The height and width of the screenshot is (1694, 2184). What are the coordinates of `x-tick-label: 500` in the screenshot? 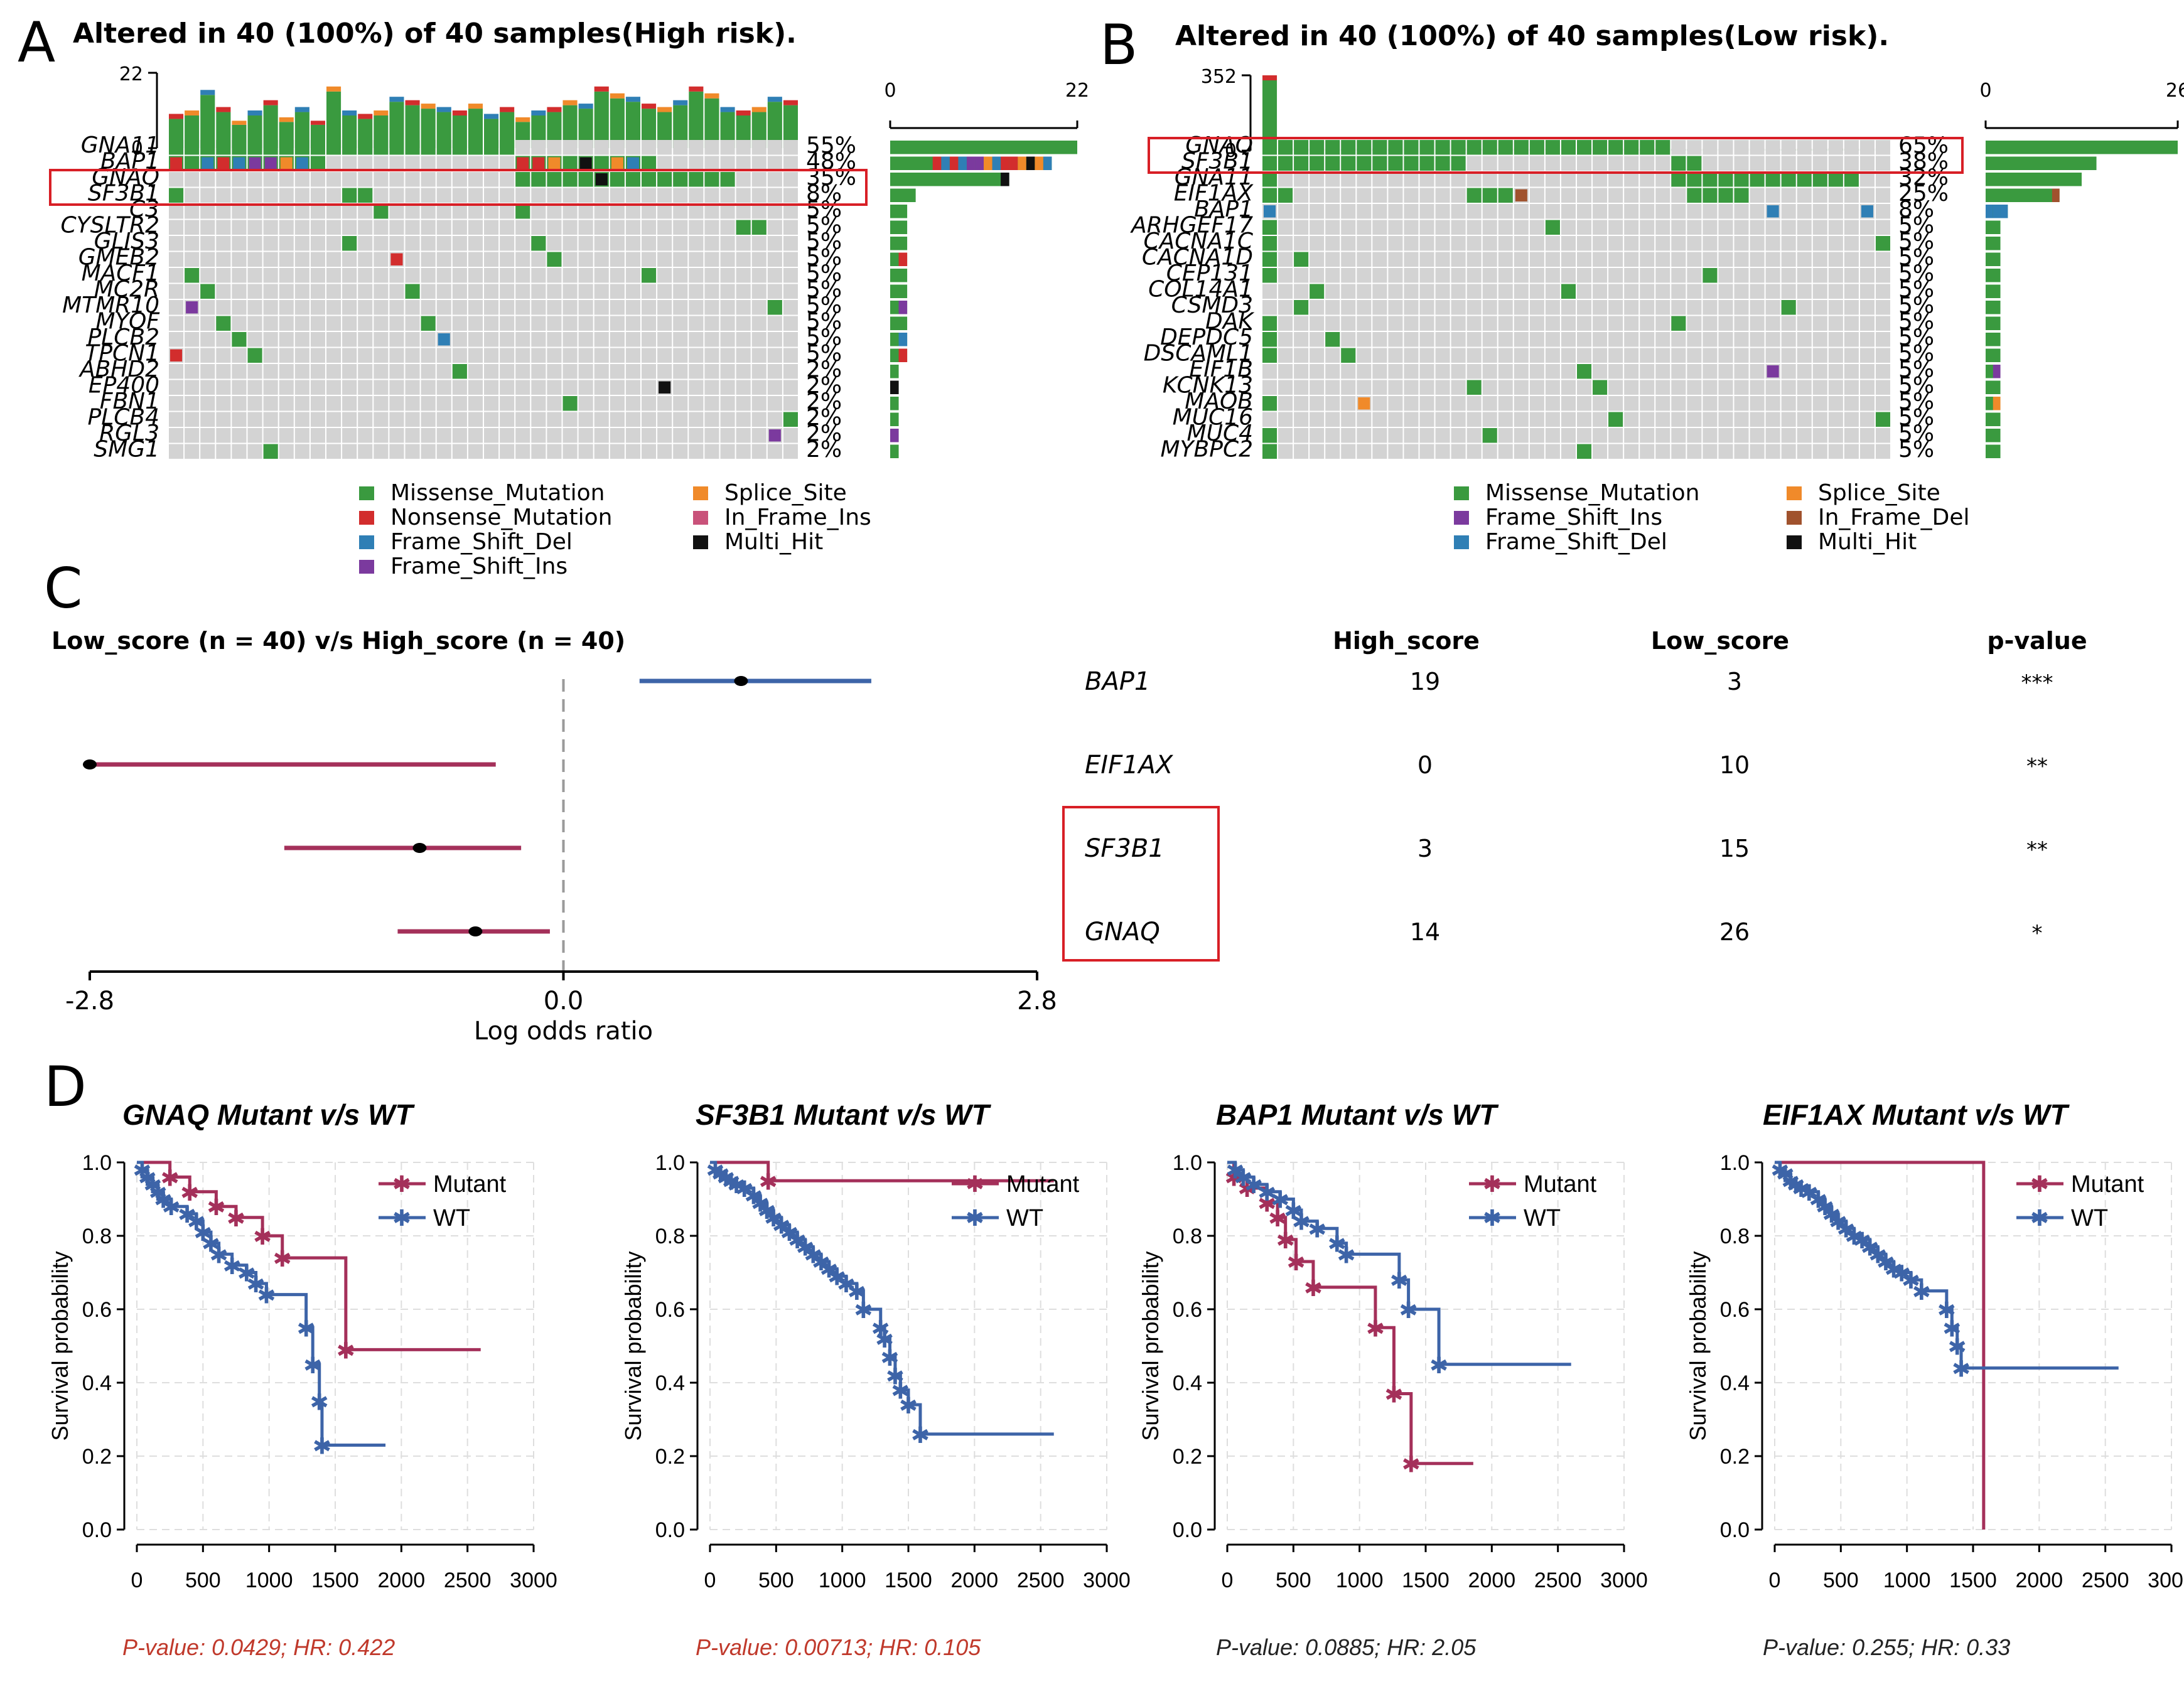 It's located at (1293, 1580).